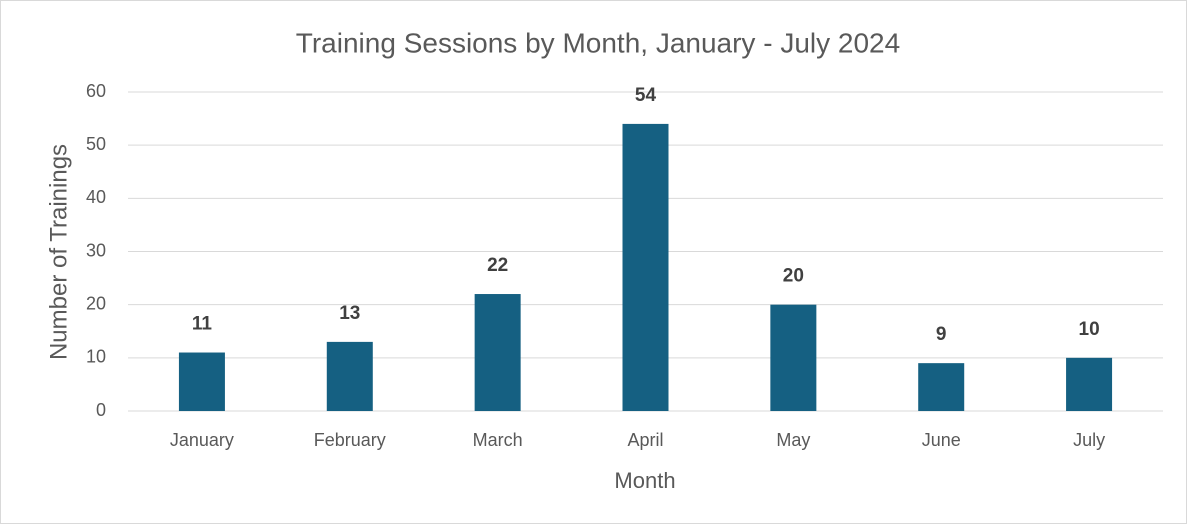 Image resolution: width=1187 pixels, height=524 pixels. What do you see at coordinates (646, 95) in the screenshot?
I see `data-label: 54` at bounding box center [646, 95].